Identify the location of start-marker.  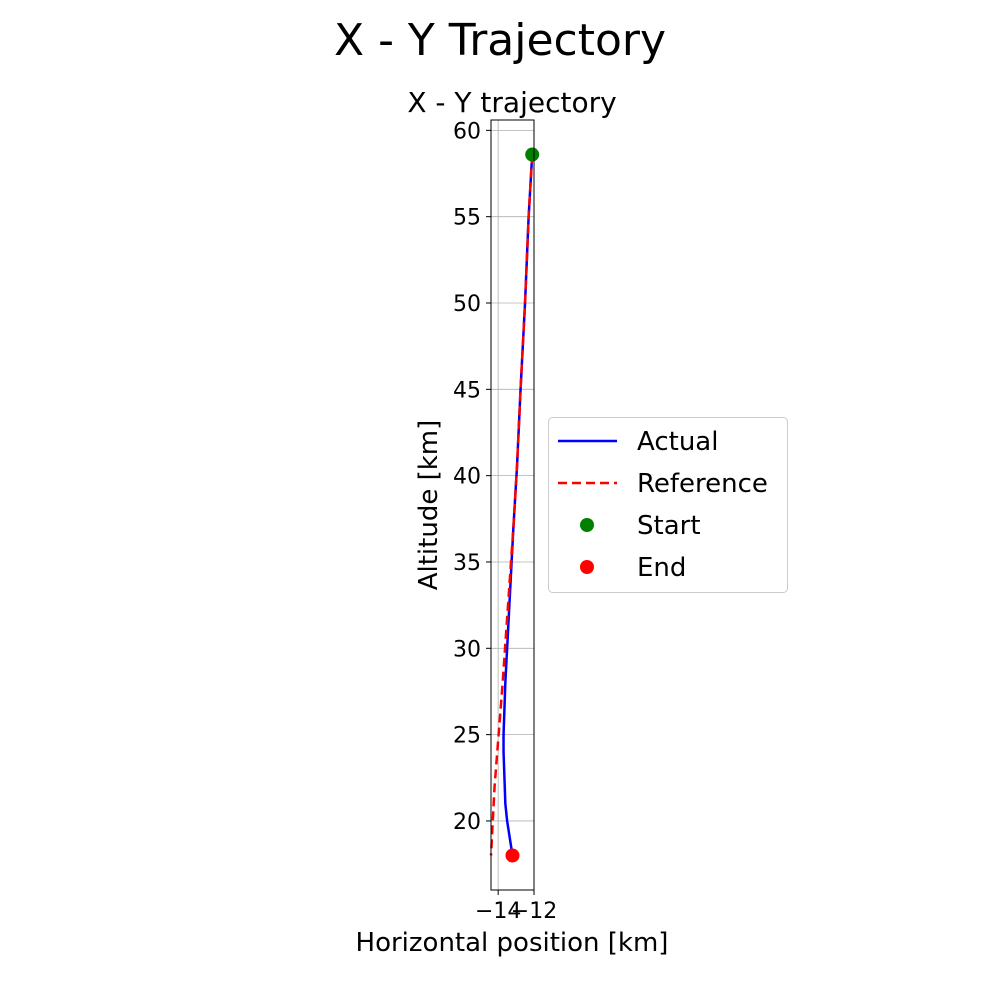
(532, 154).